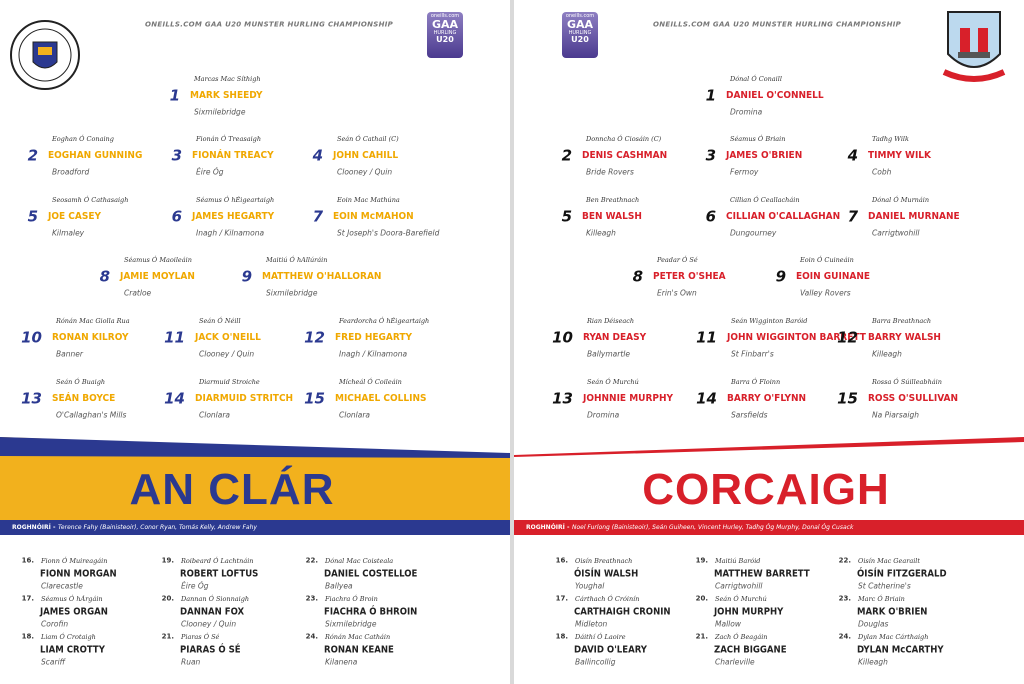 The height and width of the screenshot is (684, 1024). I want to click on sub-club: Killeagh, so click(873, 662).